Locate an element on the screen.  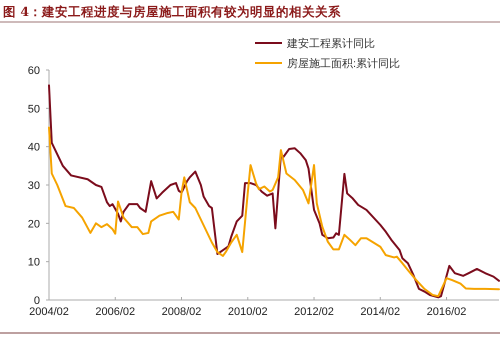
x-tick-label: 2006/02 is located at coordinates (115, 312).